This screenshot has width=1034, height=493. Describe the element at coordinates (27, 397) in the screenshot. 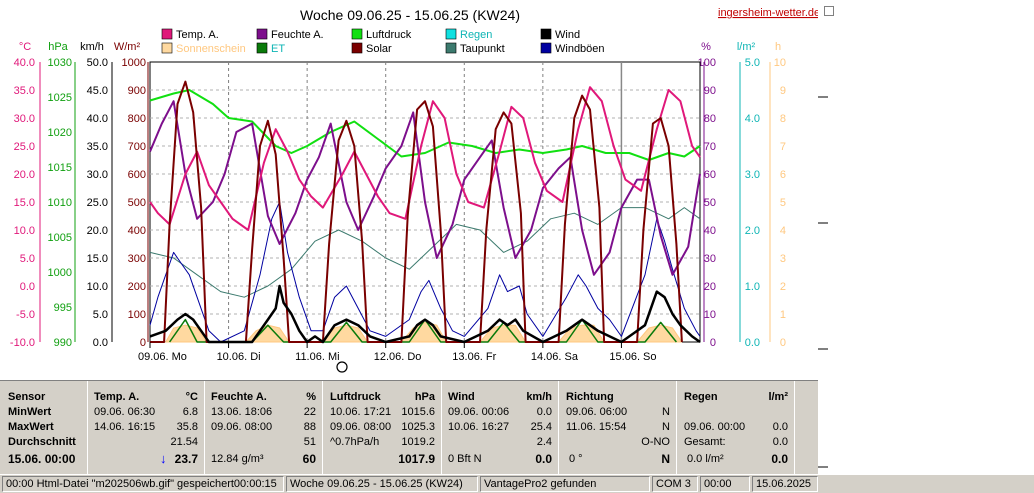

I see `sensor-header: Sensor` at that location.